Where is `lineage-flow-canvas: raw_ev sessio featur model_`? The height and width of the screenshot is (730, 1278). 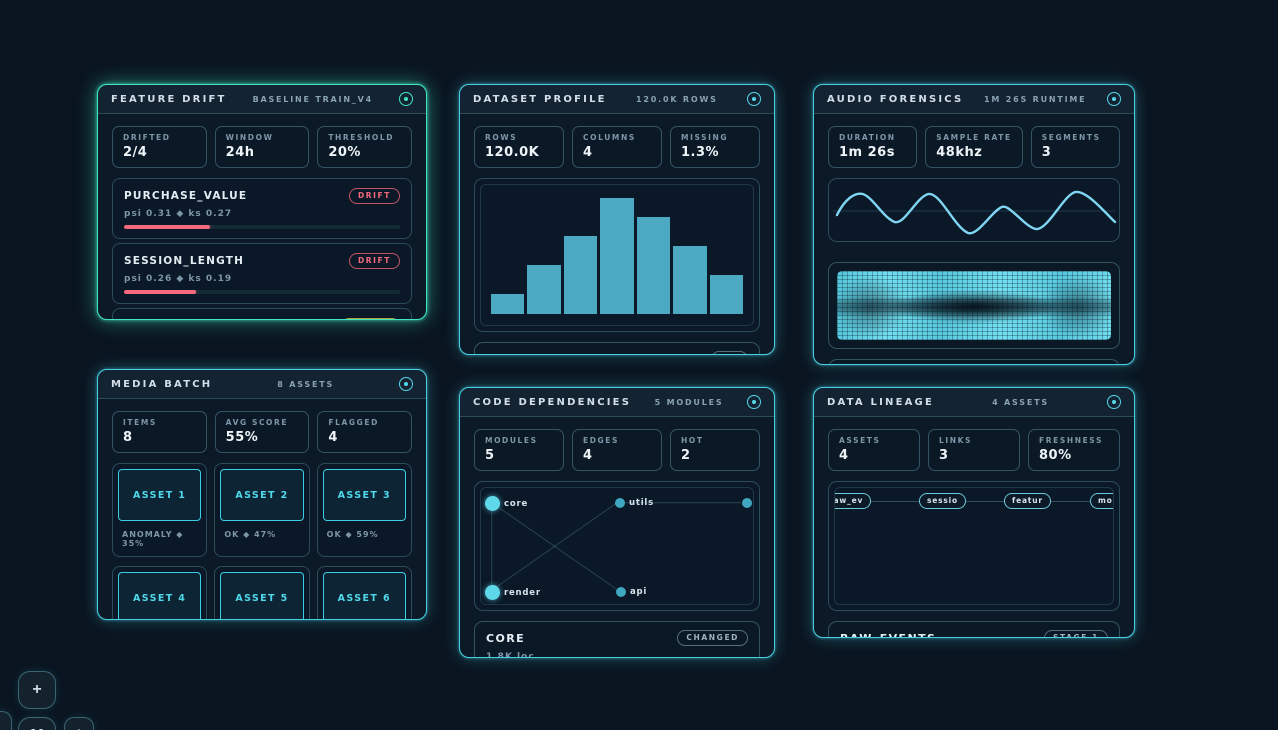 lineage-flow-canvas: raw_ev sessio featur model_ is located at coordinates (974, 546).